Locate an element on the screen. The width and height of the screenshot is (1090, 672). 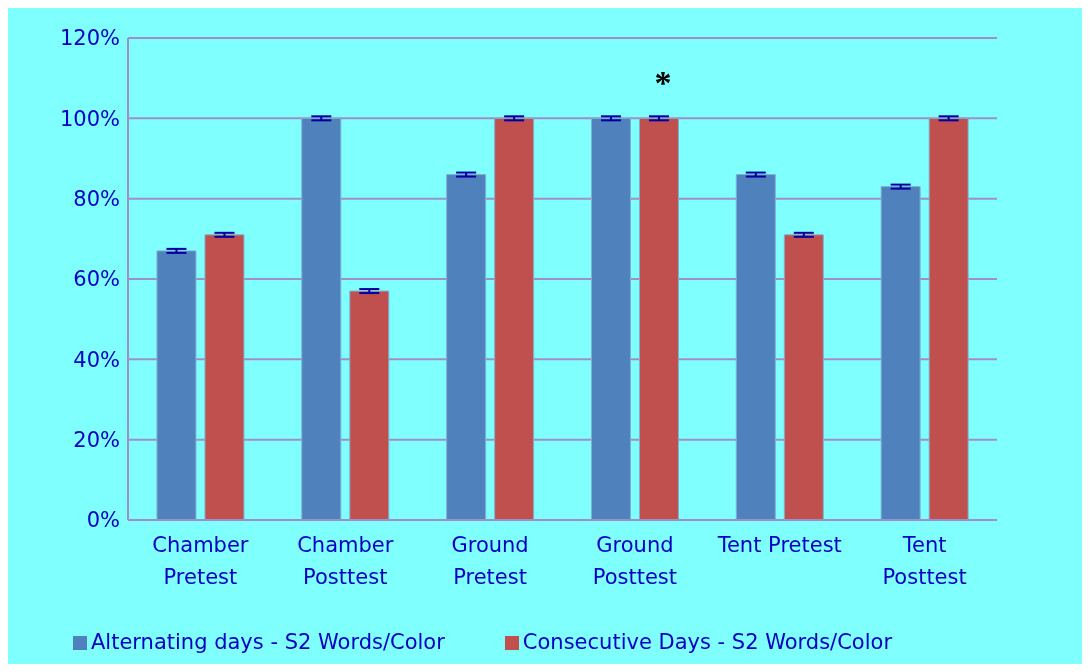
y-tick-label: 20% is located at coordinates (96, 440).